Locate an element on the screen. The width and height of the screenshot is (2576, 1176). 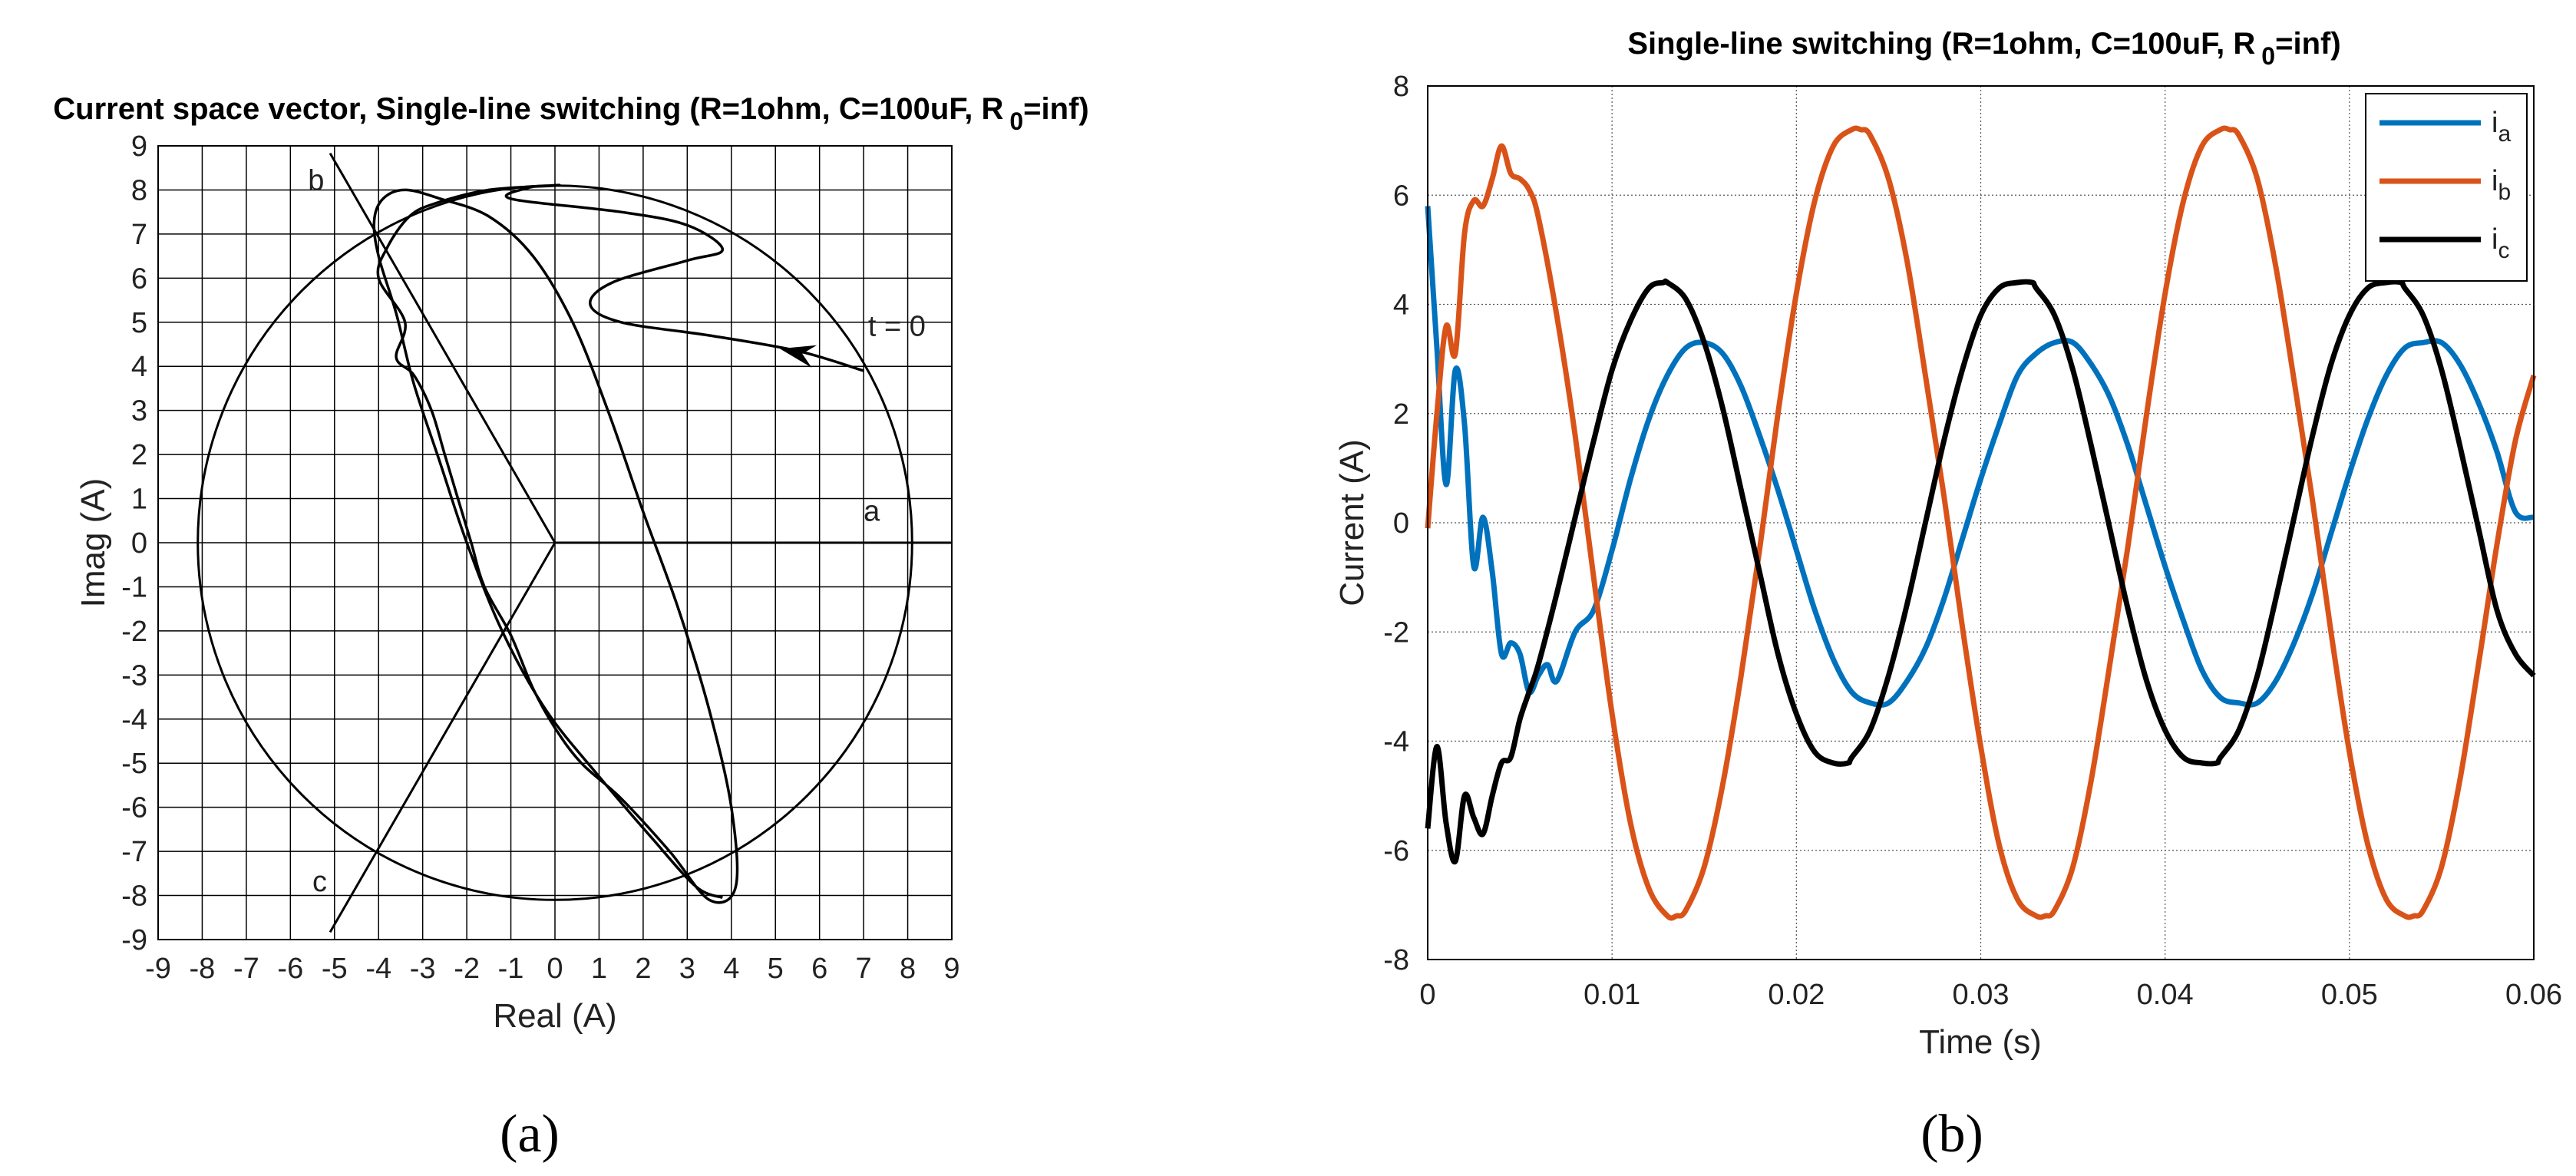
y-tick-label: 7 is located at coordinates (139, 235).